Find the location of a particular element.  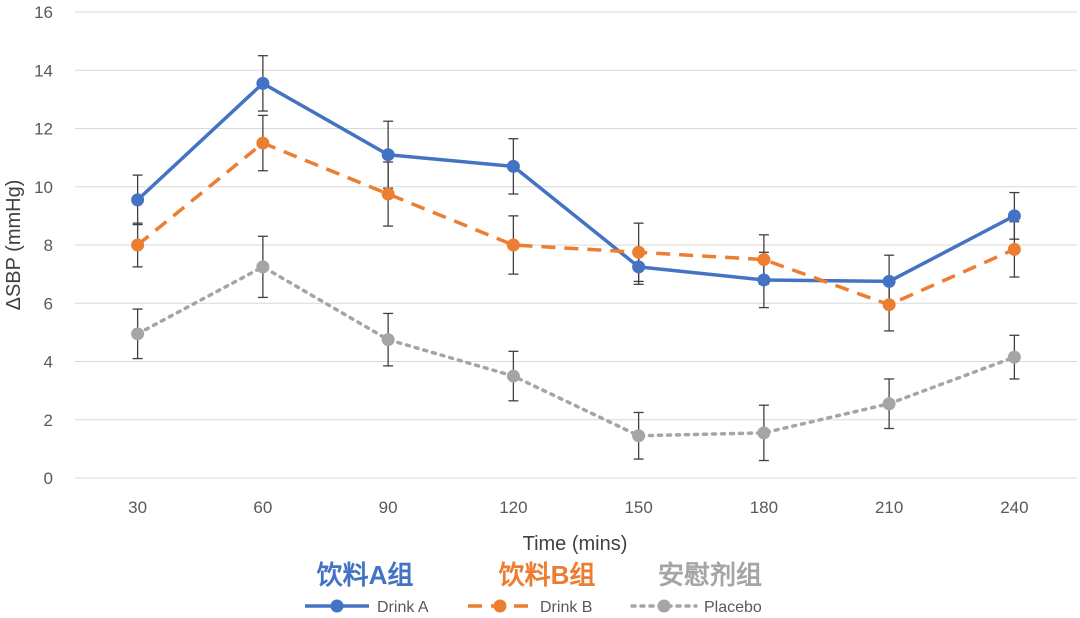

x-axis-title: Time (mins) is located at coordinates (575, 544).